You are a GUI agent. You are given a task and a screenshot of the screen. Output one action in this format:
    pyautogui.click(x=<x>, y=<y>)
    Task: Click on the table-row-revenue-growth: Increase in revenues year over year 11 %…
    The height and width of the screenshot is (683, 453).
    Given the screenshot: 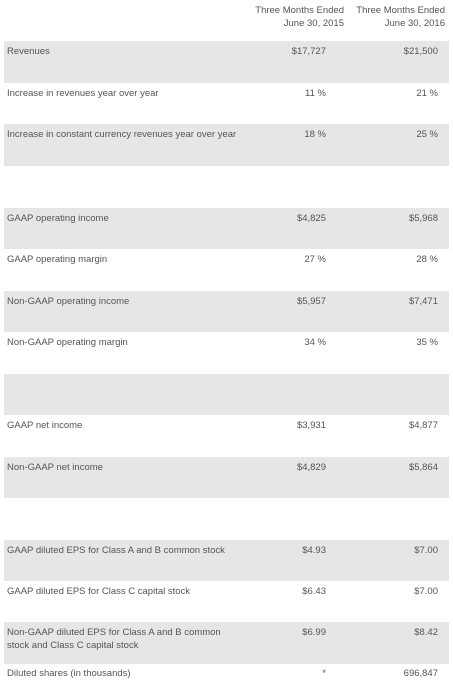 What is the action you would take?
    pyautogui.click(x=226, y=103)
    